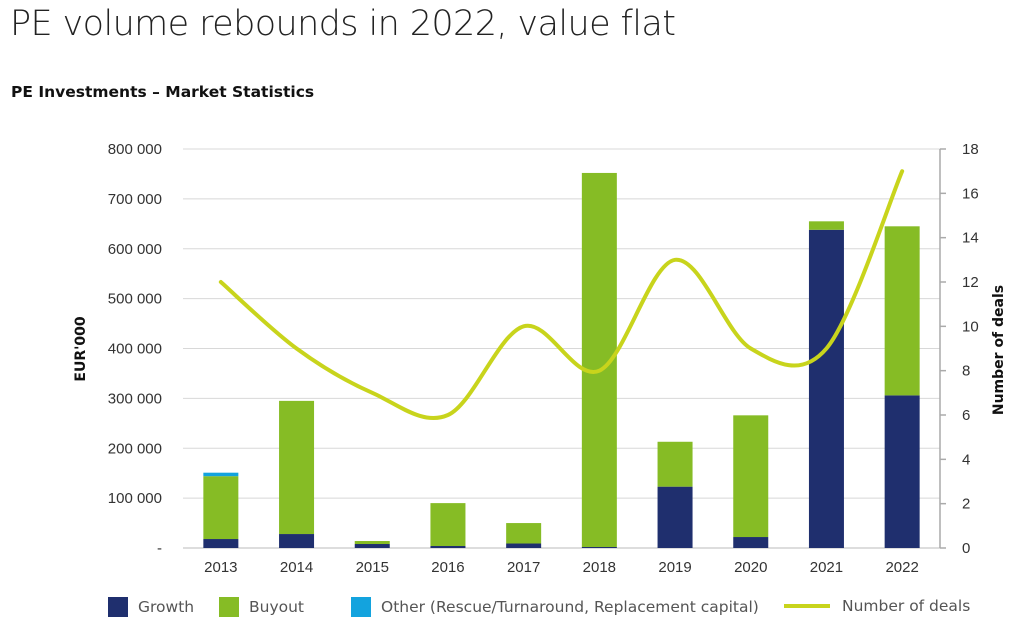 Image resolution: width=1024 pixels, height=637 pixels. What do you see at coordinates (135, 498) in the screenshot?
I see `y-tick-label: 100 000` at bounding box center [135, 498].